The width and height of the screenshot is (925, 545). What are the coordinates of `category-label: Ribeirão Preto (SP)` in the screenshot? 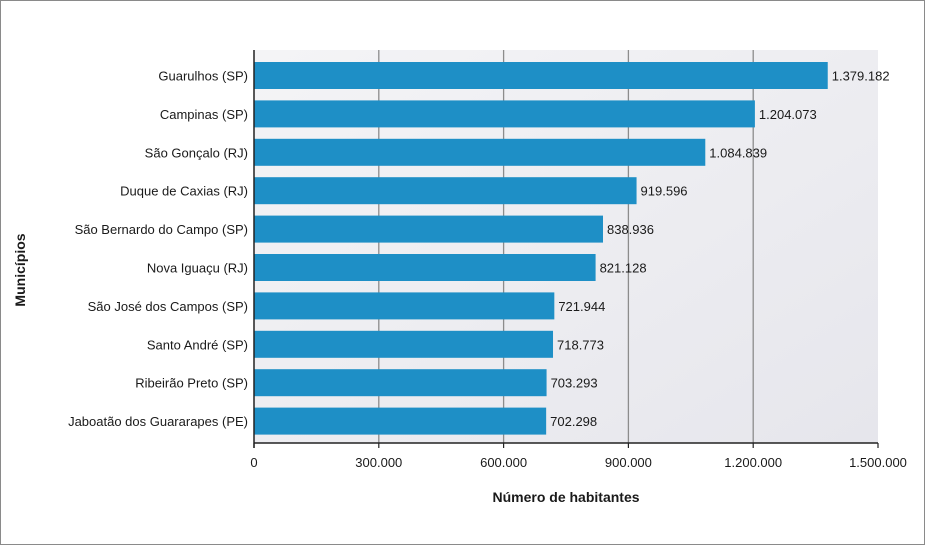 It's located at (191, 383).